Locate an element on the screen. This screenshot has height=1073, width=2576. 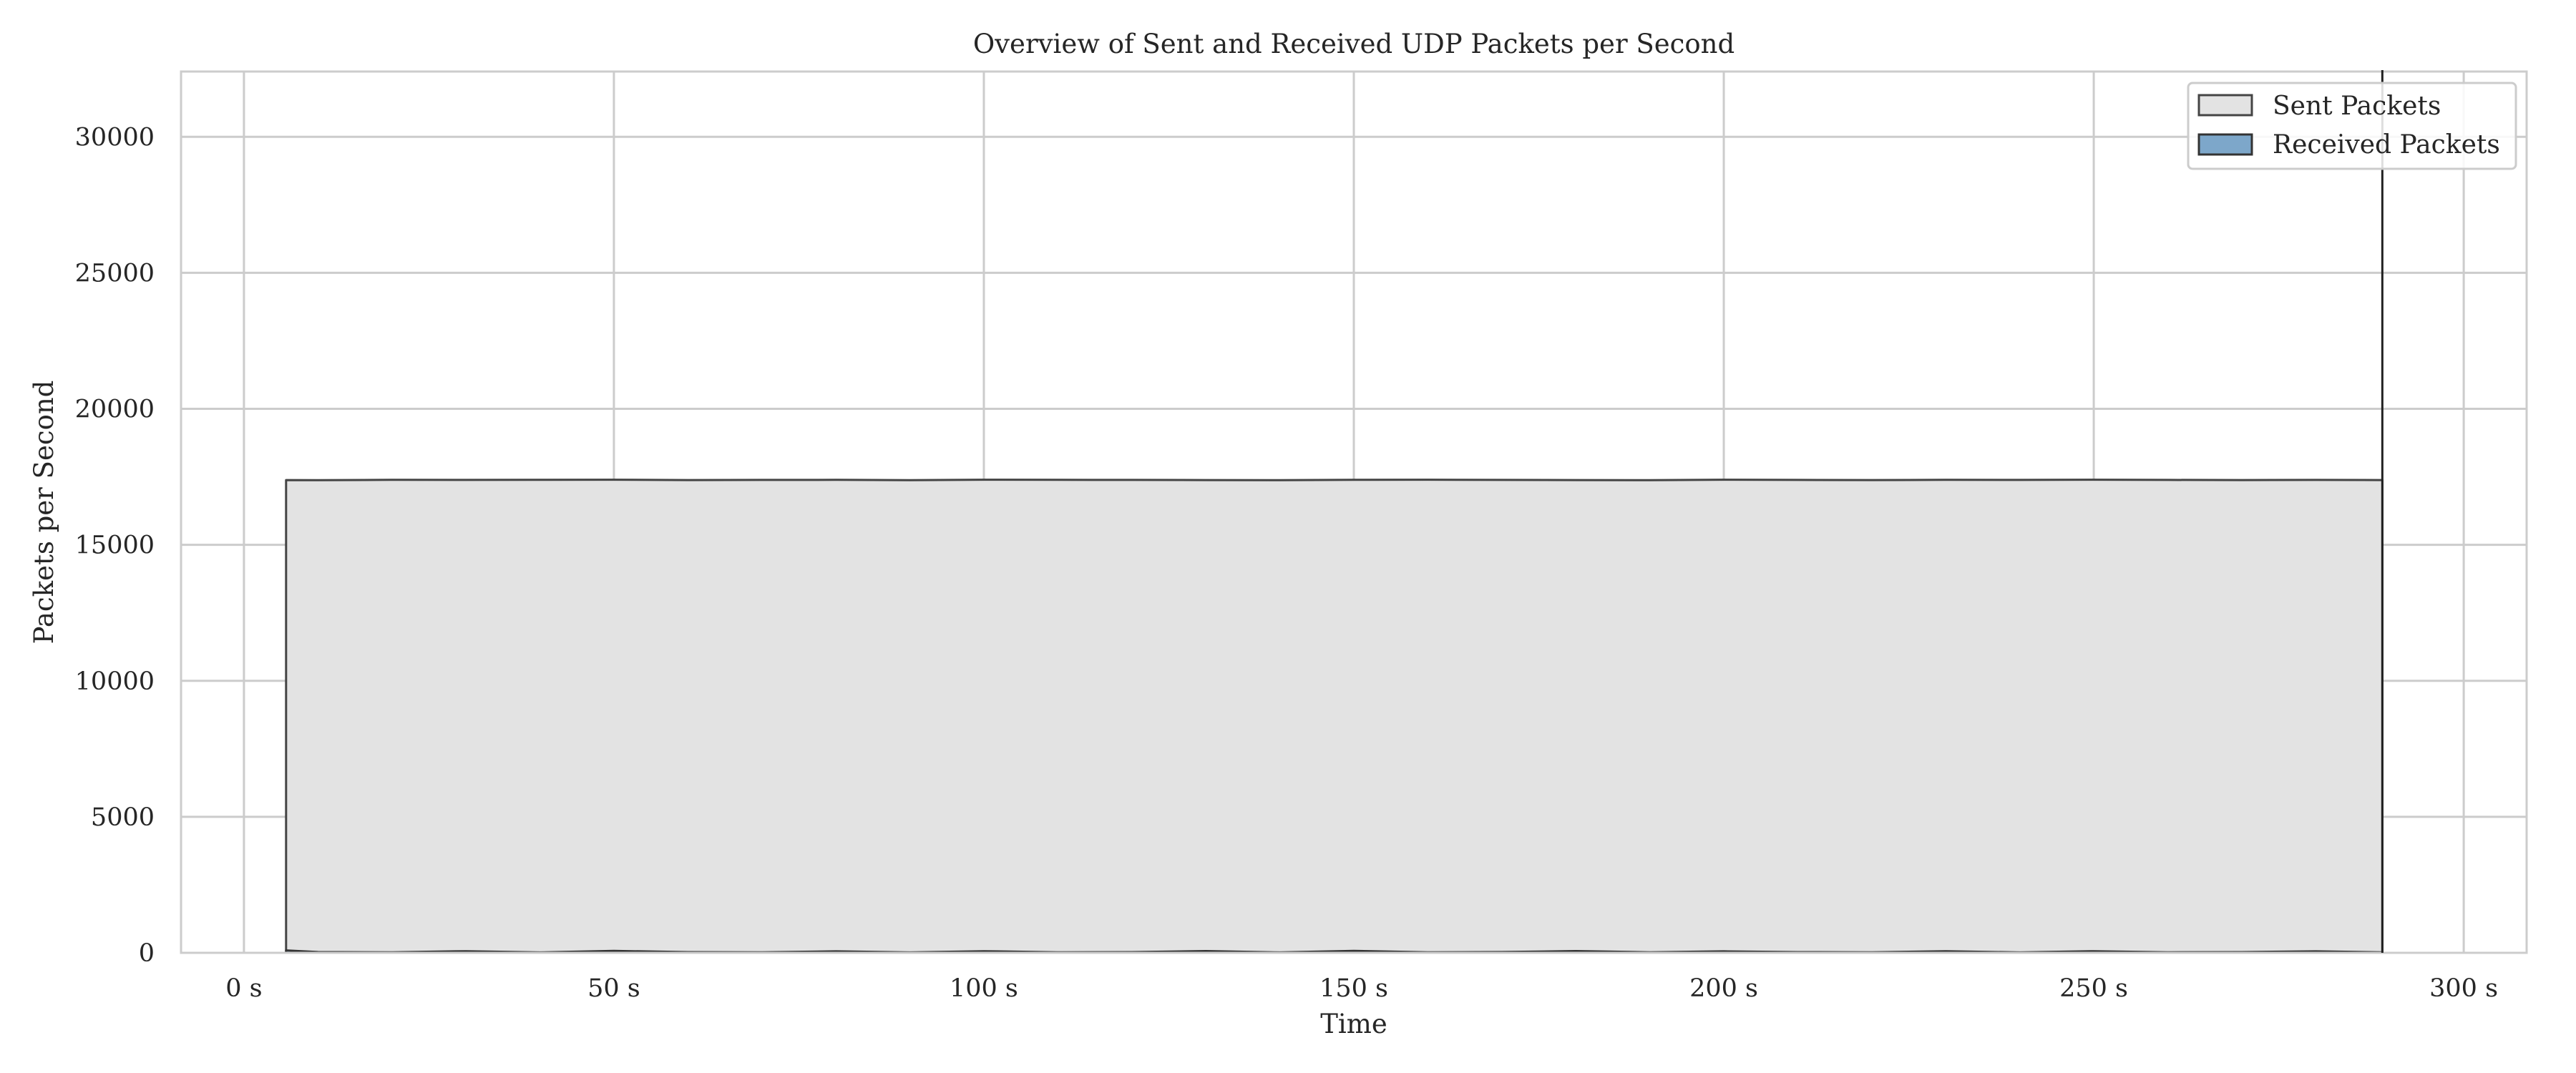
legend-box is located at coordinates (2352, 126).